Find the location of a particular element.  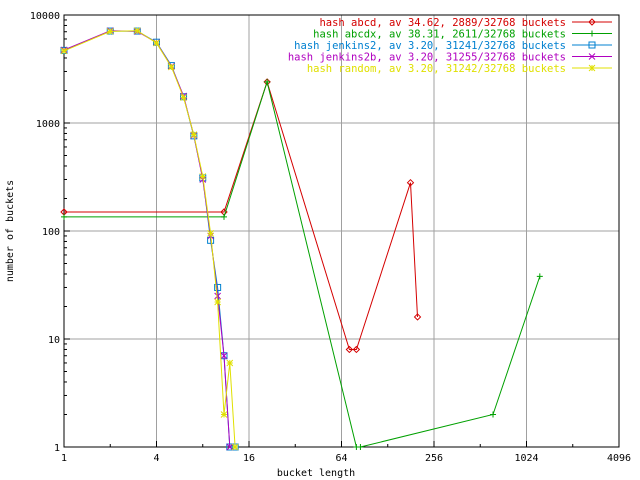

x-tick-label: 64 is located at coordinates (341, 458).